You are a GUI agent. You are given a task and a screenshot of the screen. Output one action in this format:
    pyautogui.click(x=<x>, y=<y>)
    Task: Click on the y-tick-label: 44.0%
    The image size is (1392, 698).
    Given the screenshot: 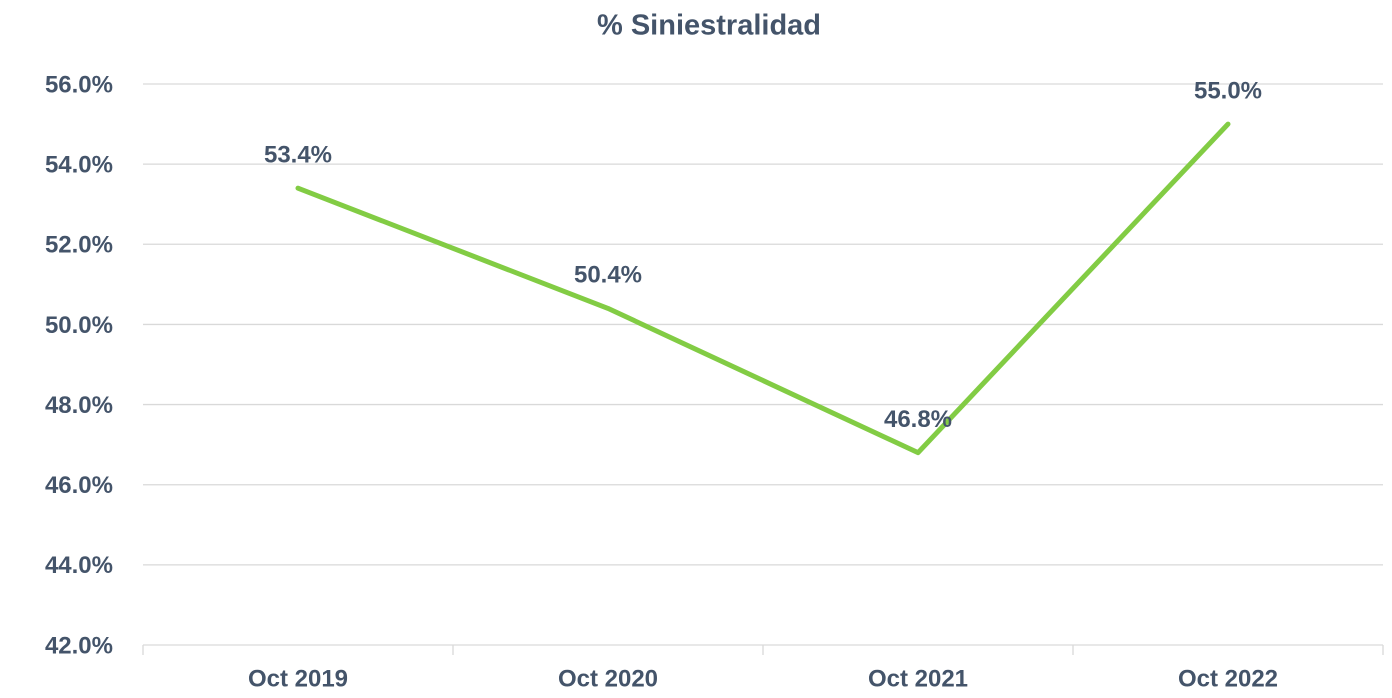 What is the action you would take?
    pyautogui.click(x=79, y=565)
    